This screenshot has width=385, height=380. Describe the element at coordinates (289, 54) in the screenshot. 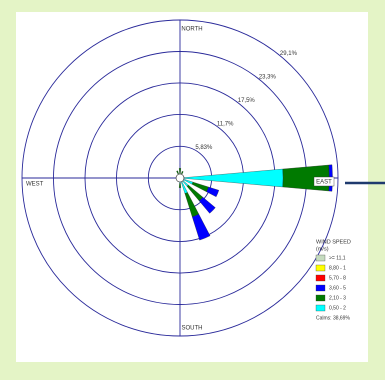

I see `ring-label: 29,1%` at that location.